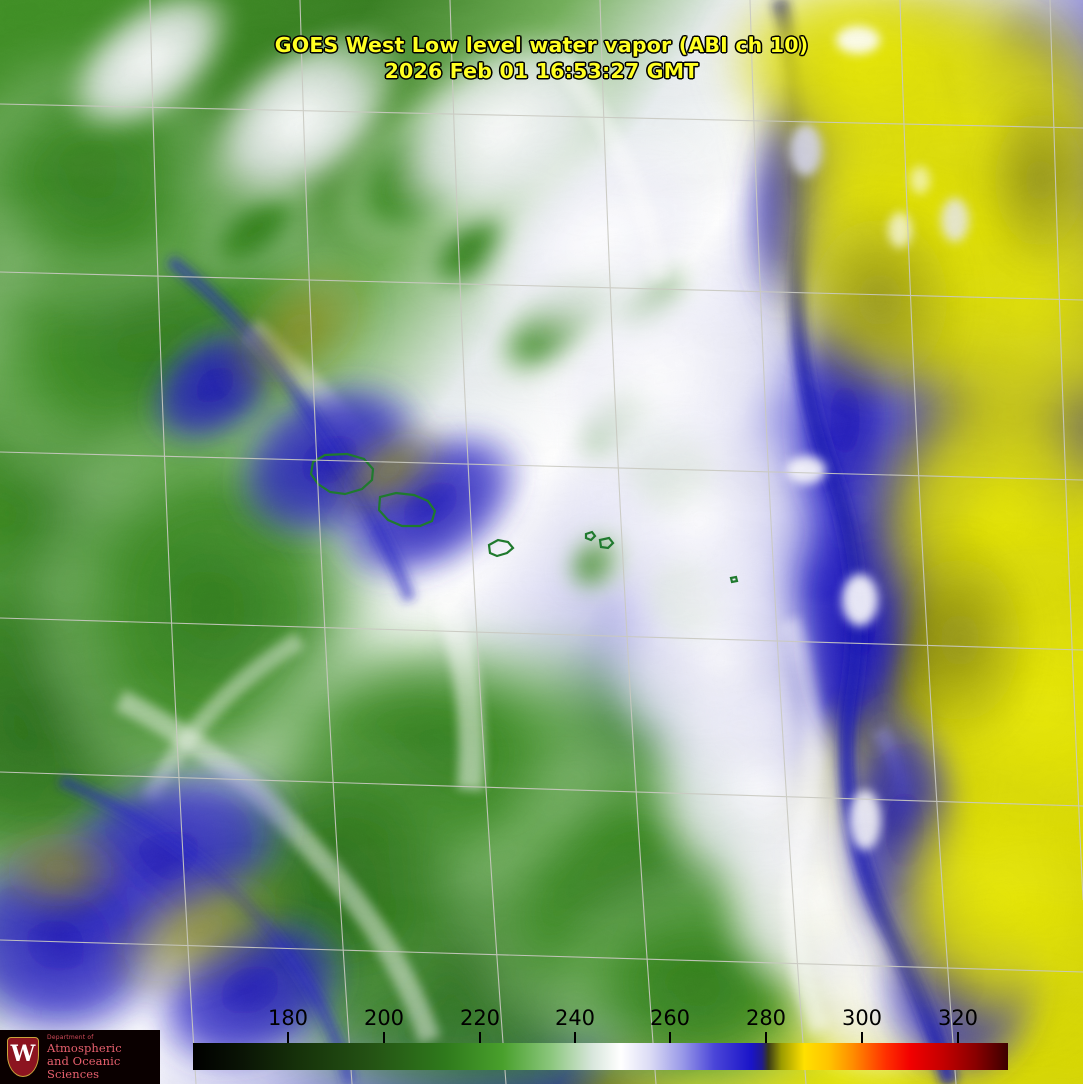 Image resolution: width=1083 pixels, height=1084 pixels. What do you see at coordinates (575, 1018) in the screenshot?
I see `colorbar-tick-label: 240` at bounding box center [575, 1018].